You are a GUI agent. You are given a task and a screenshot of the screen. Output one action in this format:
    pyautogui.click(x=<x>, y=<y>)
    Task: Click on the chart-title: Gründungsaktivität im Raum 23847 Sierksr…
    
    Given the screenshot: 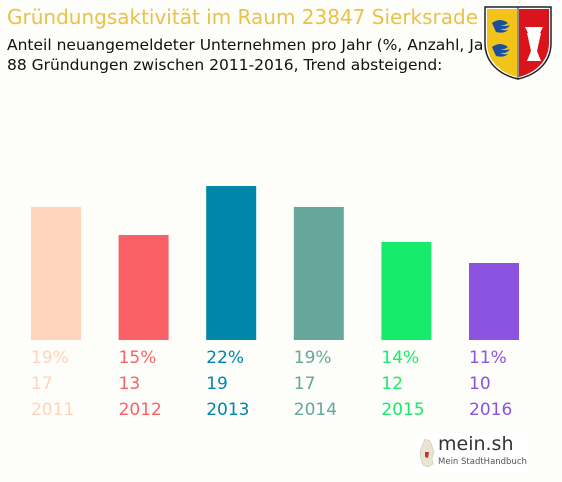 What is the action you would take?
    pyautogui.click(x=243, y=17)
    